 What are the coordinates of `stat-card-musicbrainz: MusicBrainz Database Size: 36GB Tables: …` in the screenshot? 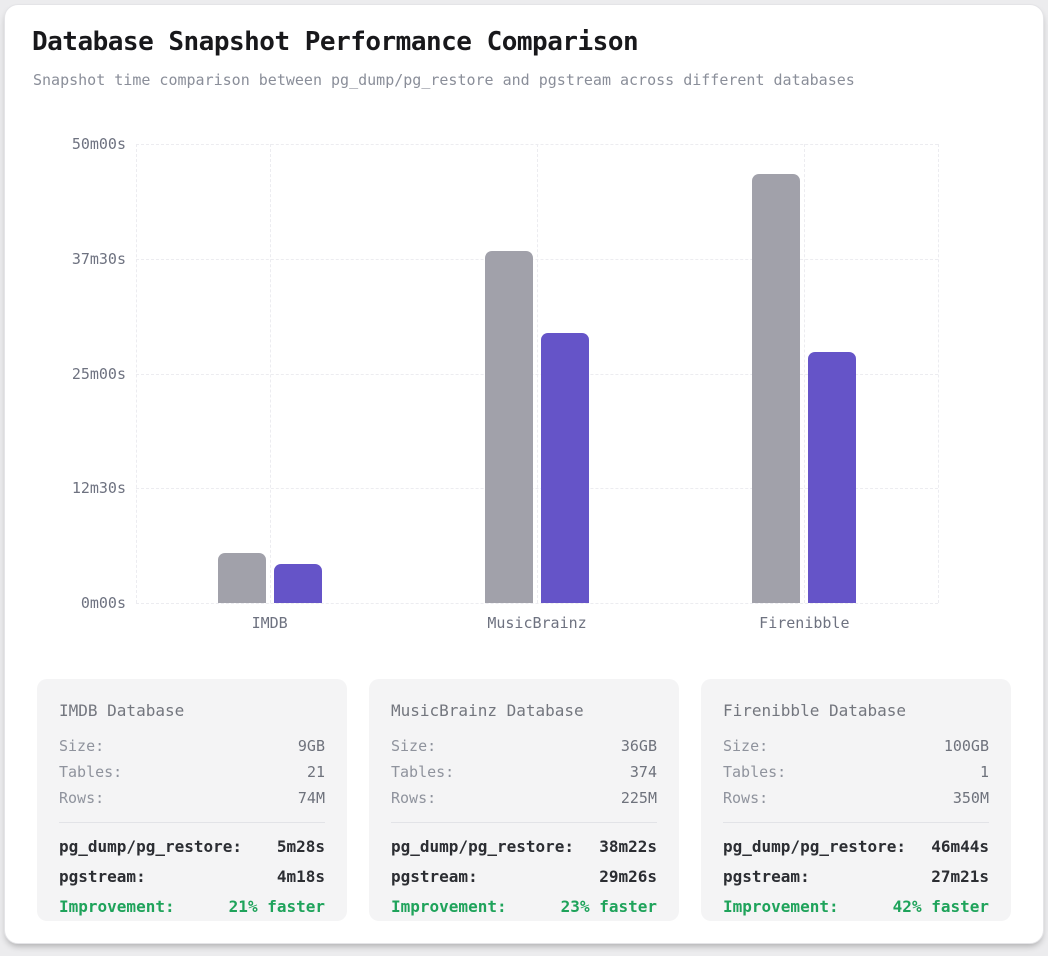 It's located at (524, 800).